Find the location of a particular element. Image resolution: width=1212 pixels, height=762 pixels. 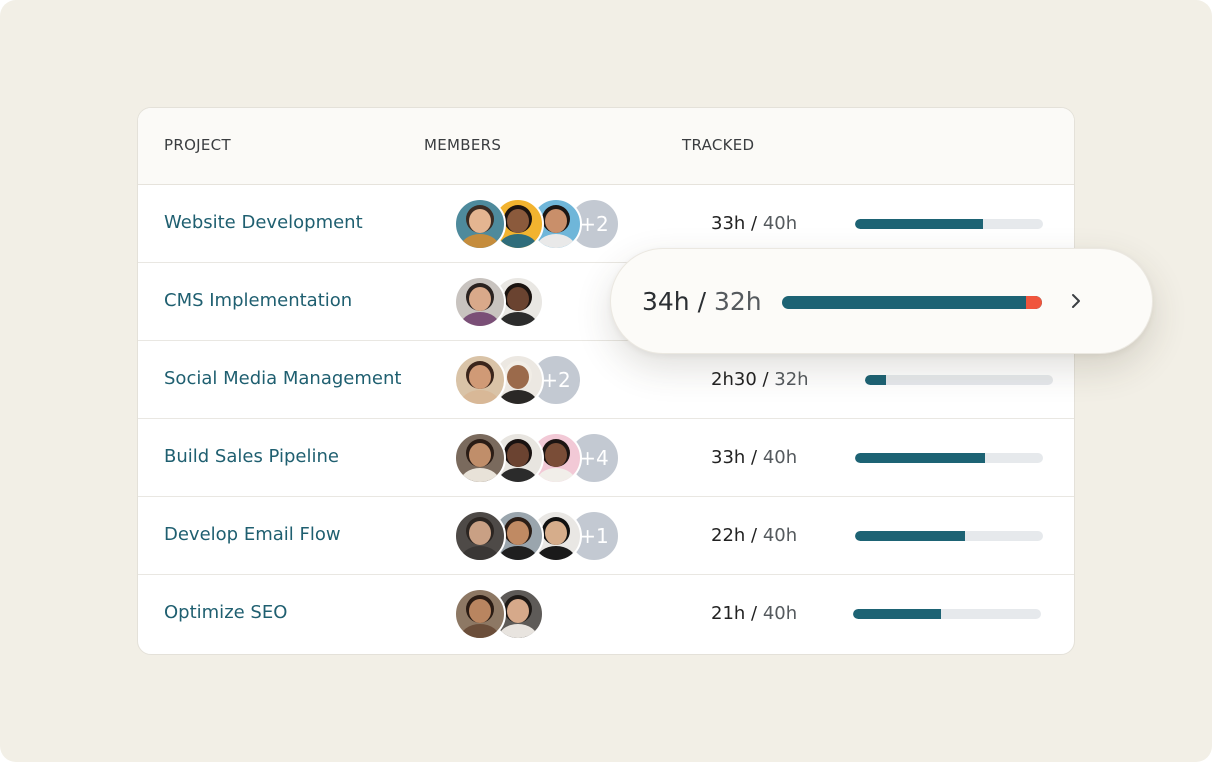

header-members: MEMBERS is located at coordinates (463, 145).